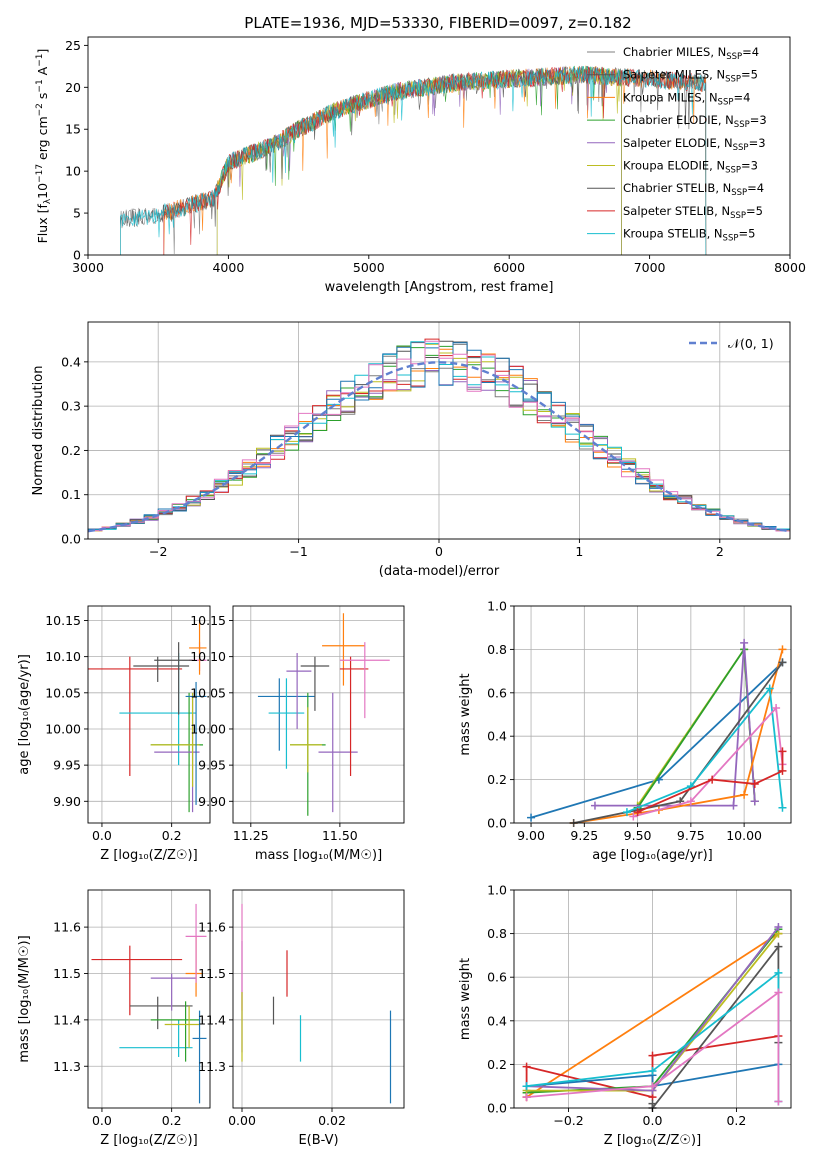 This screenshot has height=1170, width=819. Describe the element at coordinates (690, 76) in the screenshot. I see `legend-label: Salpeter MILES, NSSP=5` at that location.